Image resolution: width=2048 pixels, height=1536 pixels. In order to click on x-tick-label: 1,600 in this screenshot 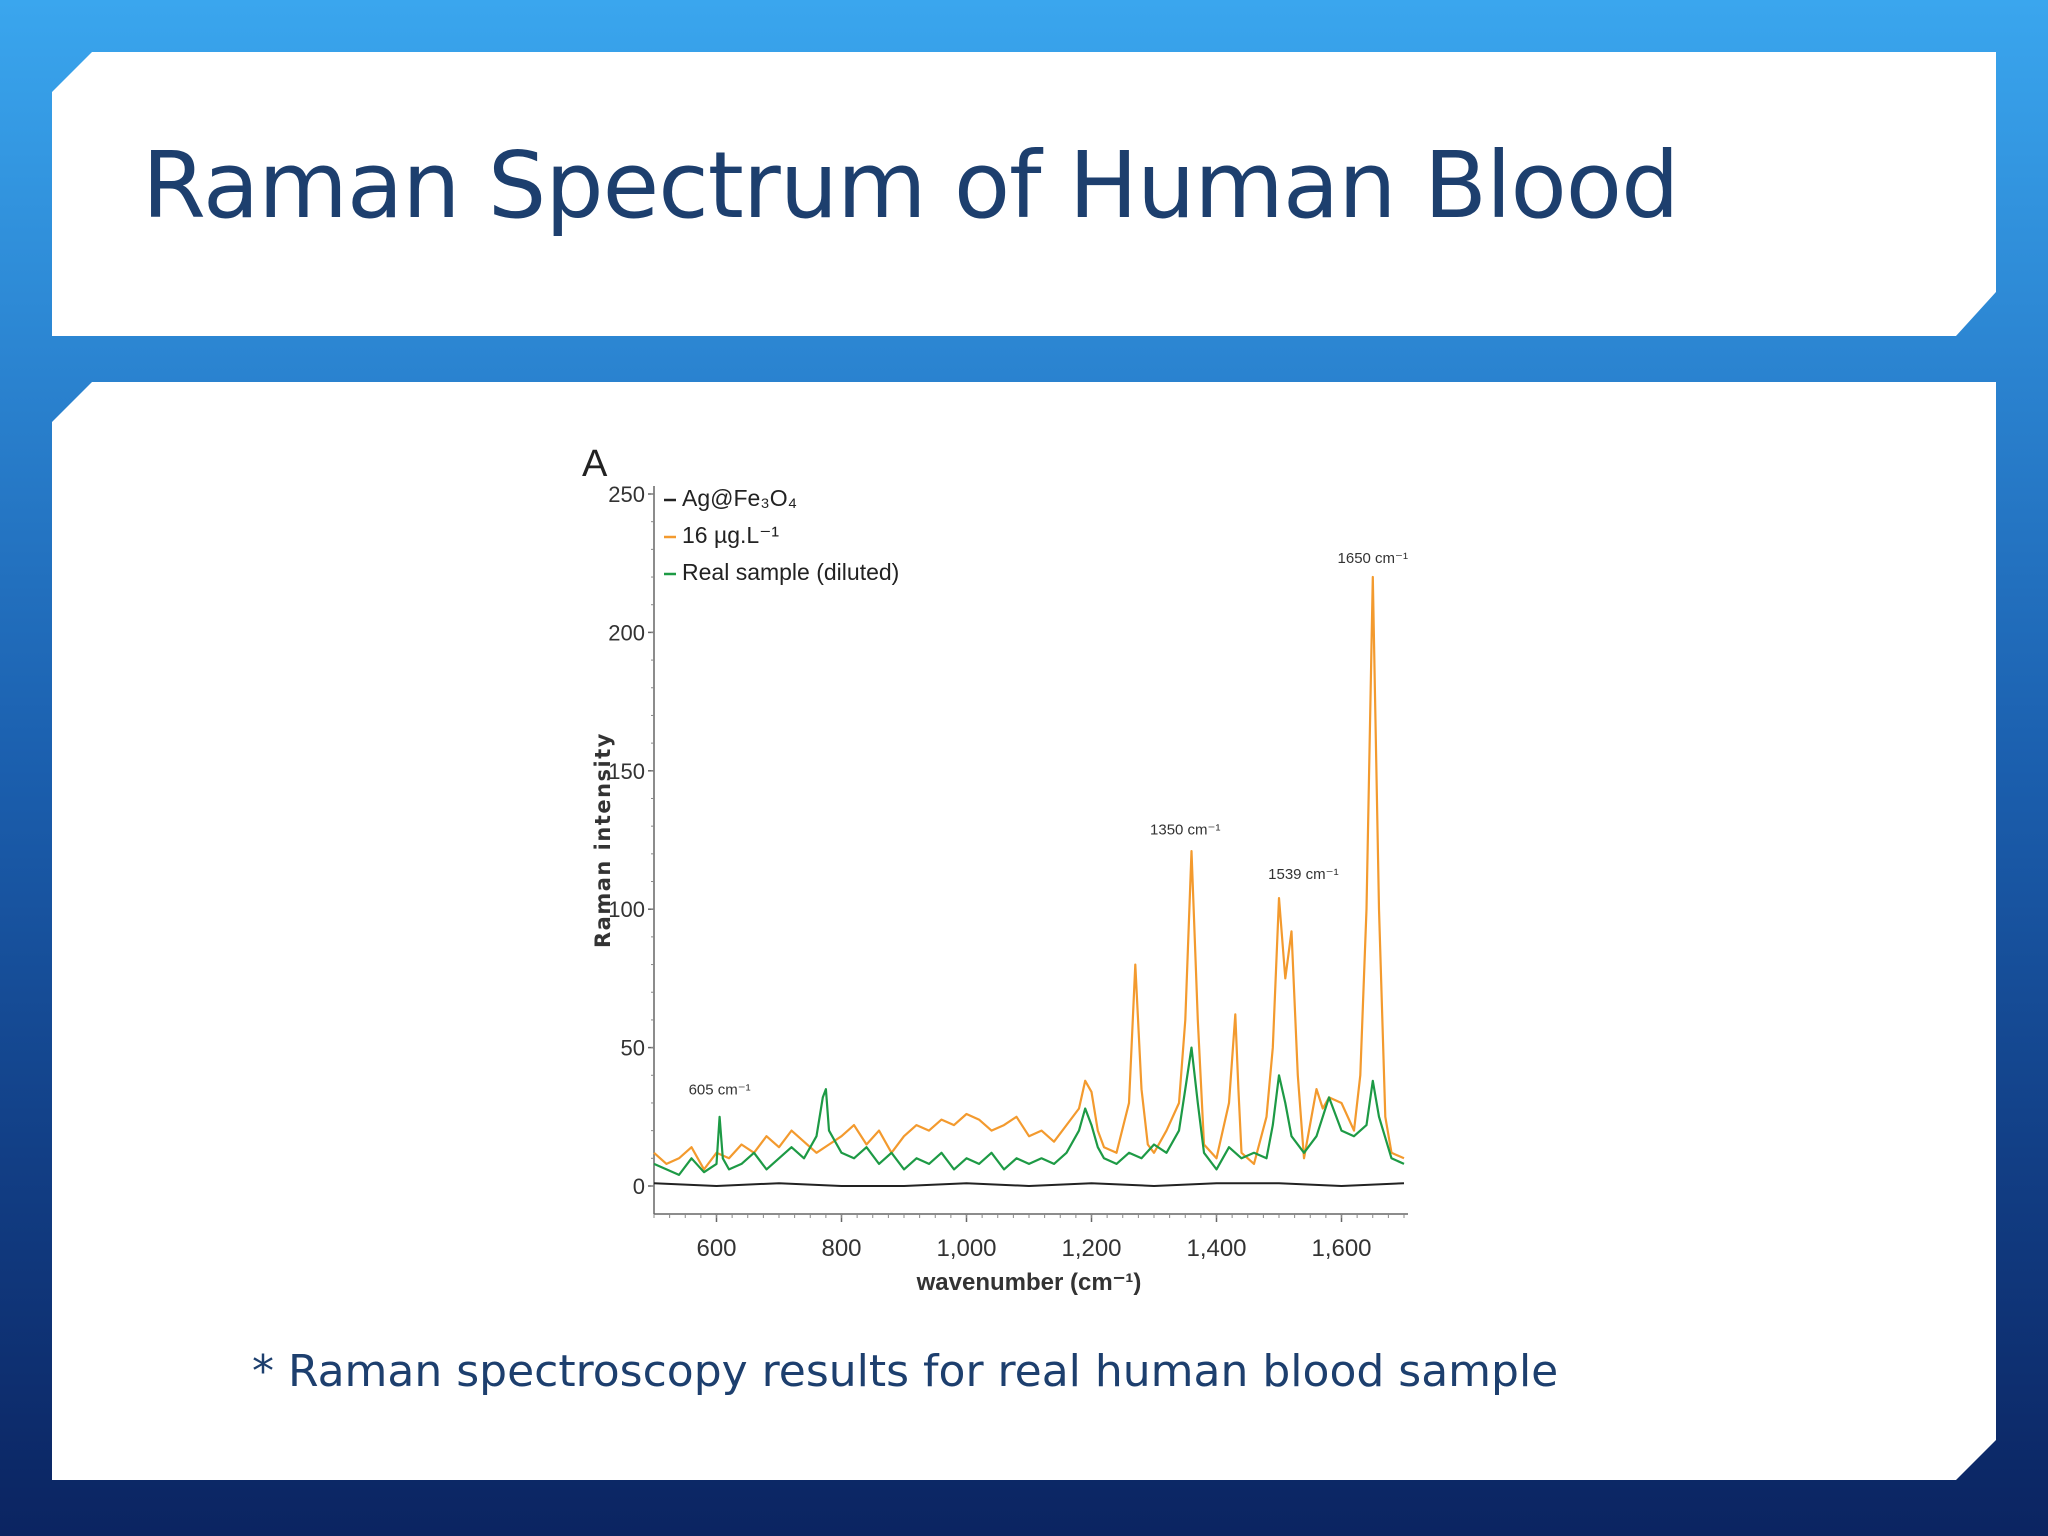, I will do `click(1341, 1248)`.